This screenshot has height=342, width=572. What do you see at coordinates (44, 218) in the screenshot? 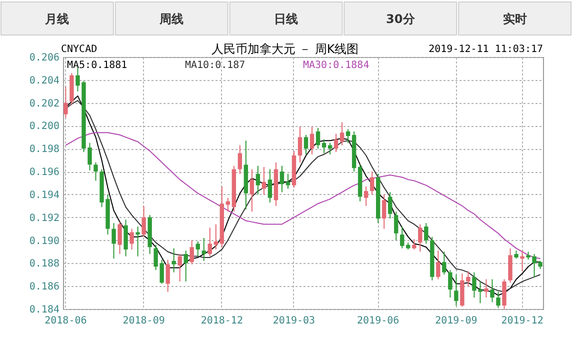
I see `y-tick-label: 0.192` at bounding box center [44, 218].